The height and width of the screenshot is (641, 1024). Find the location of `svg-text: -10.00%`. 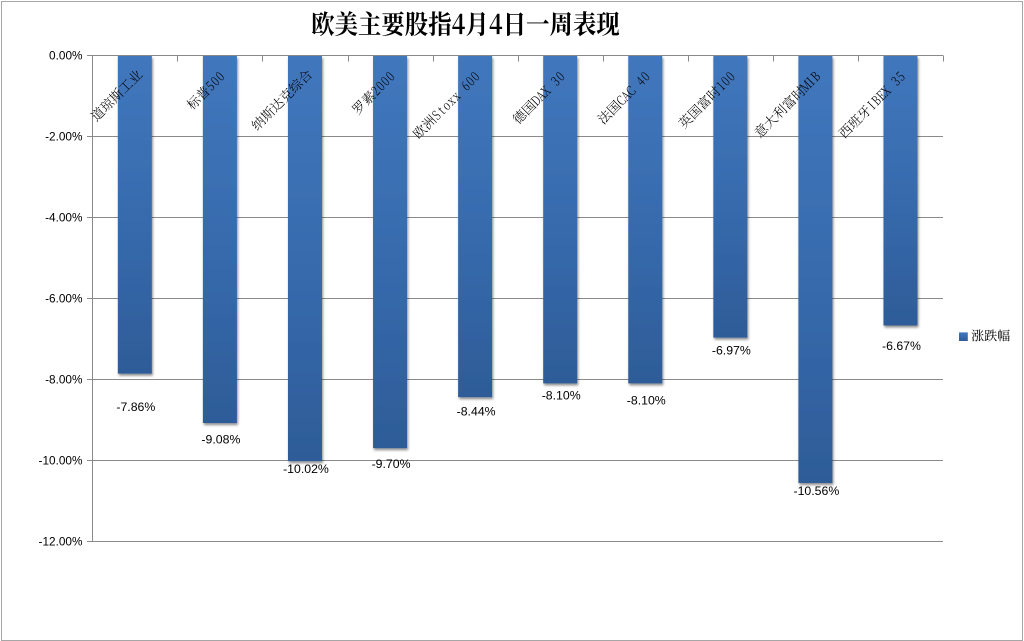

svg-text: -10.00% is located at coordinates (61, 461).